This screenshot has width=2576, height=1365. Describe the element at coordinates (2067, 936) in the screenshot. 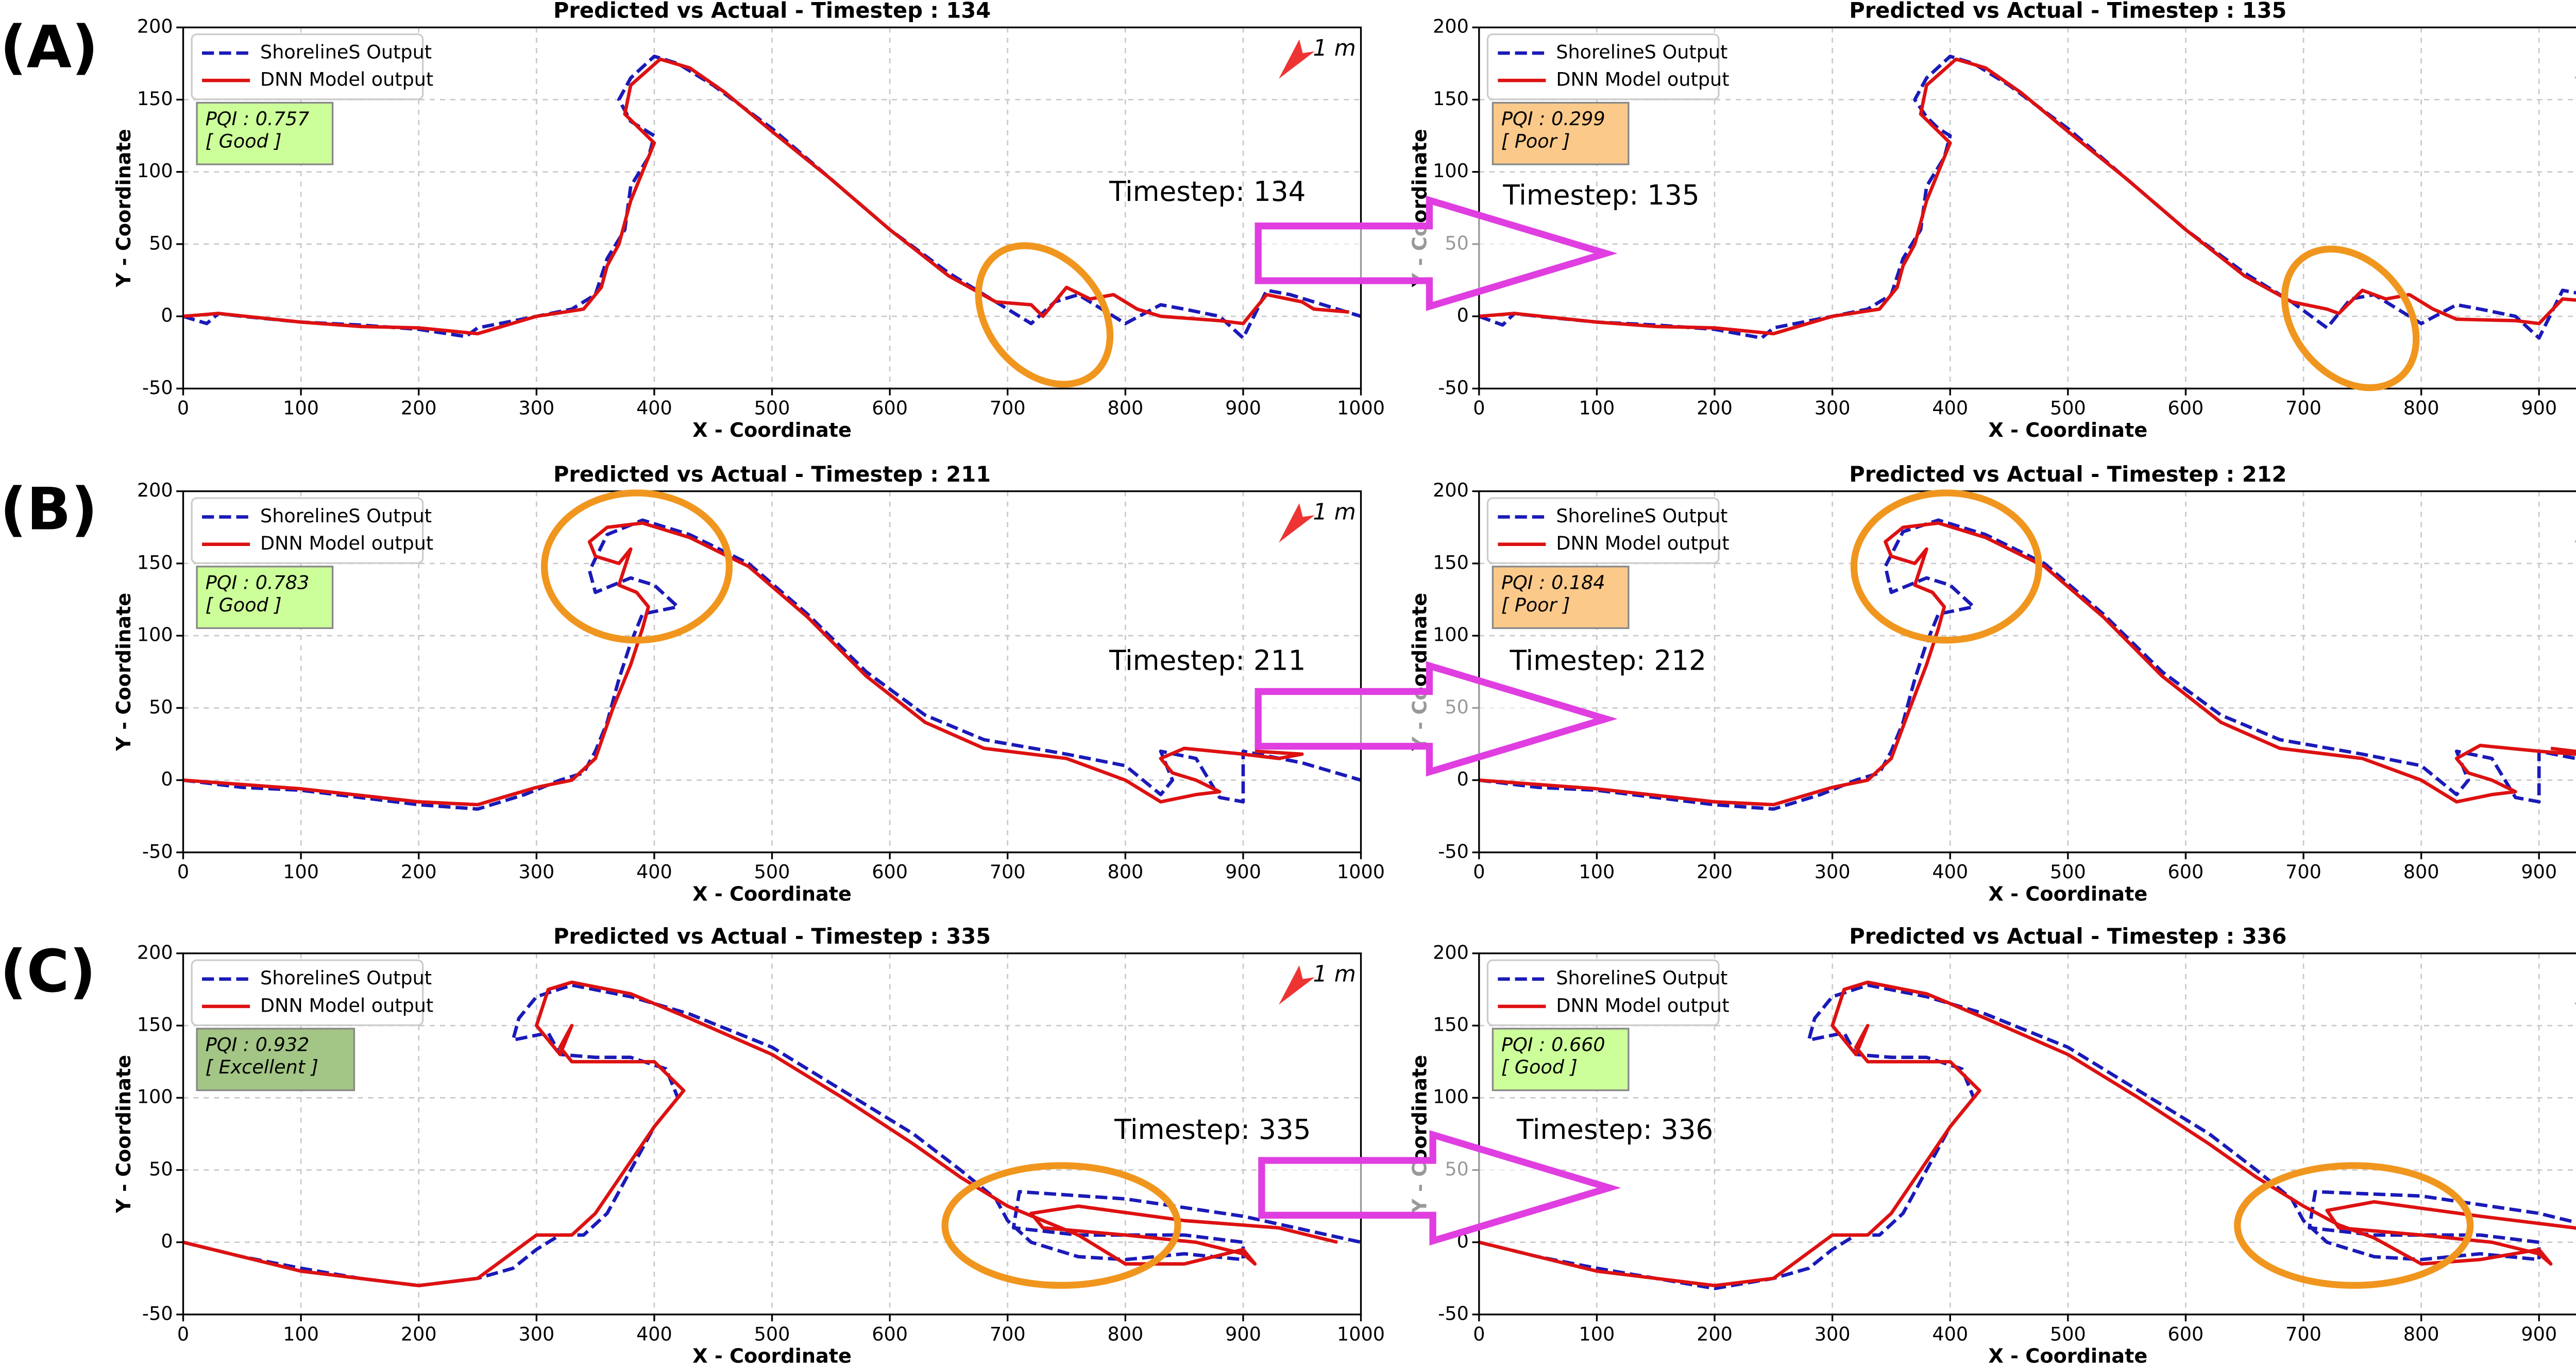

I see `chart-title: Predicted vs Actual - Timestep : 336` at that location.